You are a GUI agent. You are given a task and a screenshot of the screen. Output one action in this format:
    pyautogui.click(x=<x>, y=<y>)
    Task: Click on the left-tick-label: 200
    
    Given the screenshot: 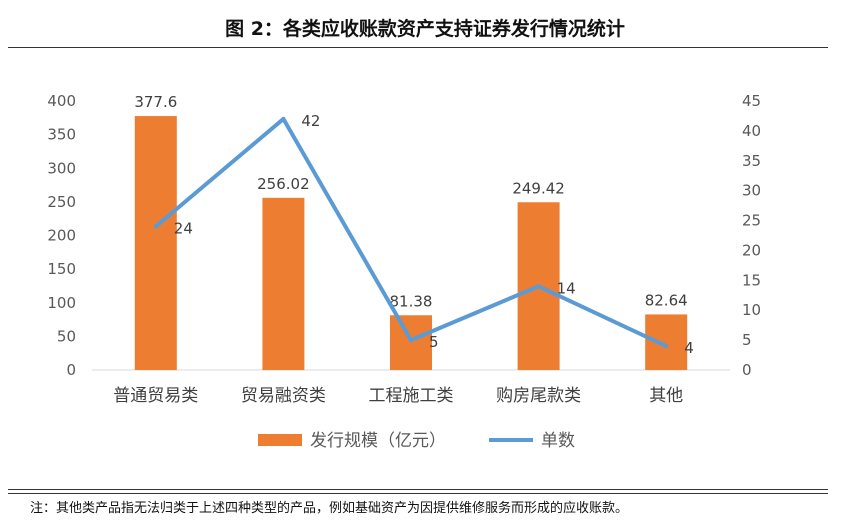 What is the action you would take?
    pyautogui.click(x=61, y=236)
    